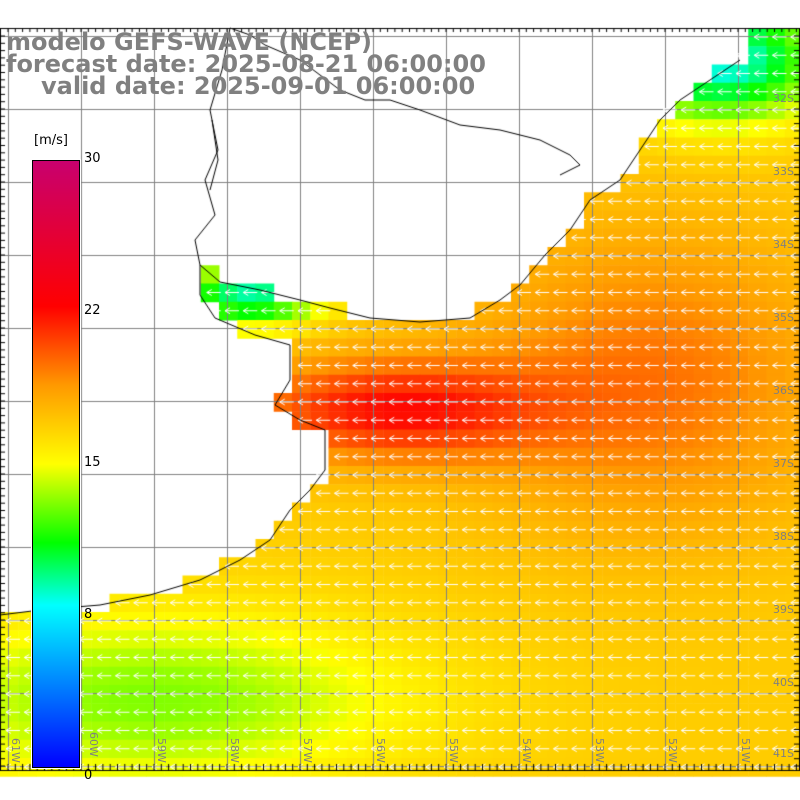 This screenshot has width=800, height=800. I want to click on lon-label: 57W, so click(307, 750).